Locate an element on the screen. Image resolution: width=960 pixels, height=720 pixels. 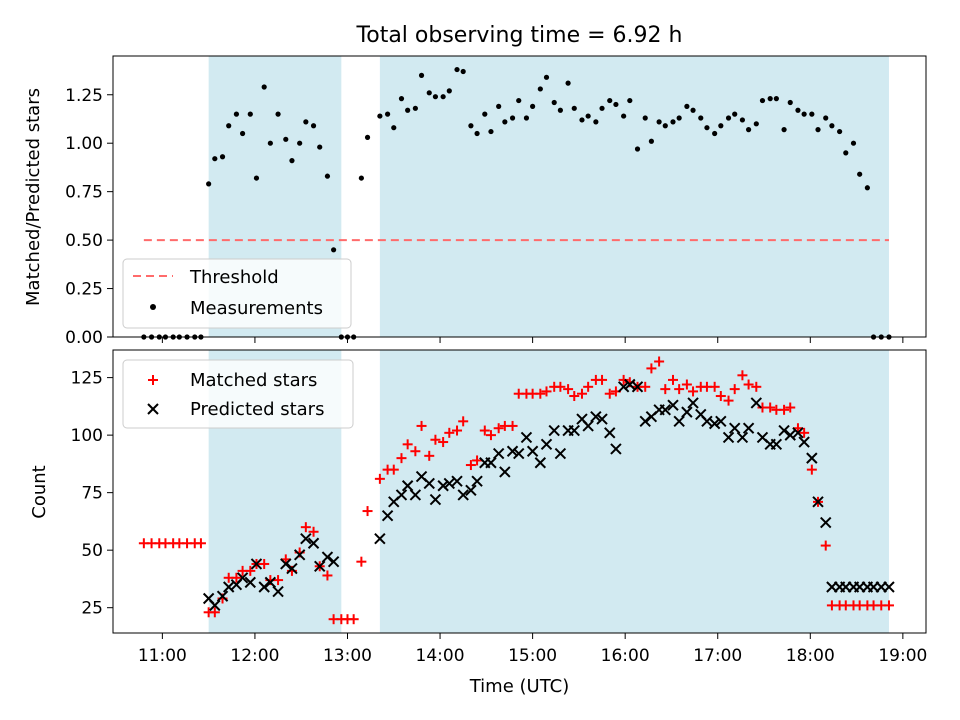
x-tick-label: 13:00 is located at coordinates (347, 656).